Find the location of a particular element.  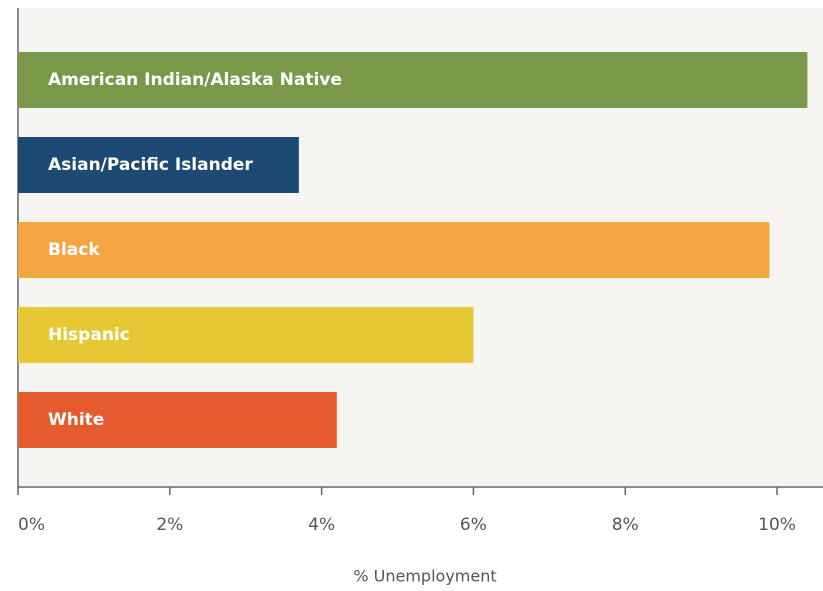

bar-label: Hispanic is located at coordinates (89, 335).